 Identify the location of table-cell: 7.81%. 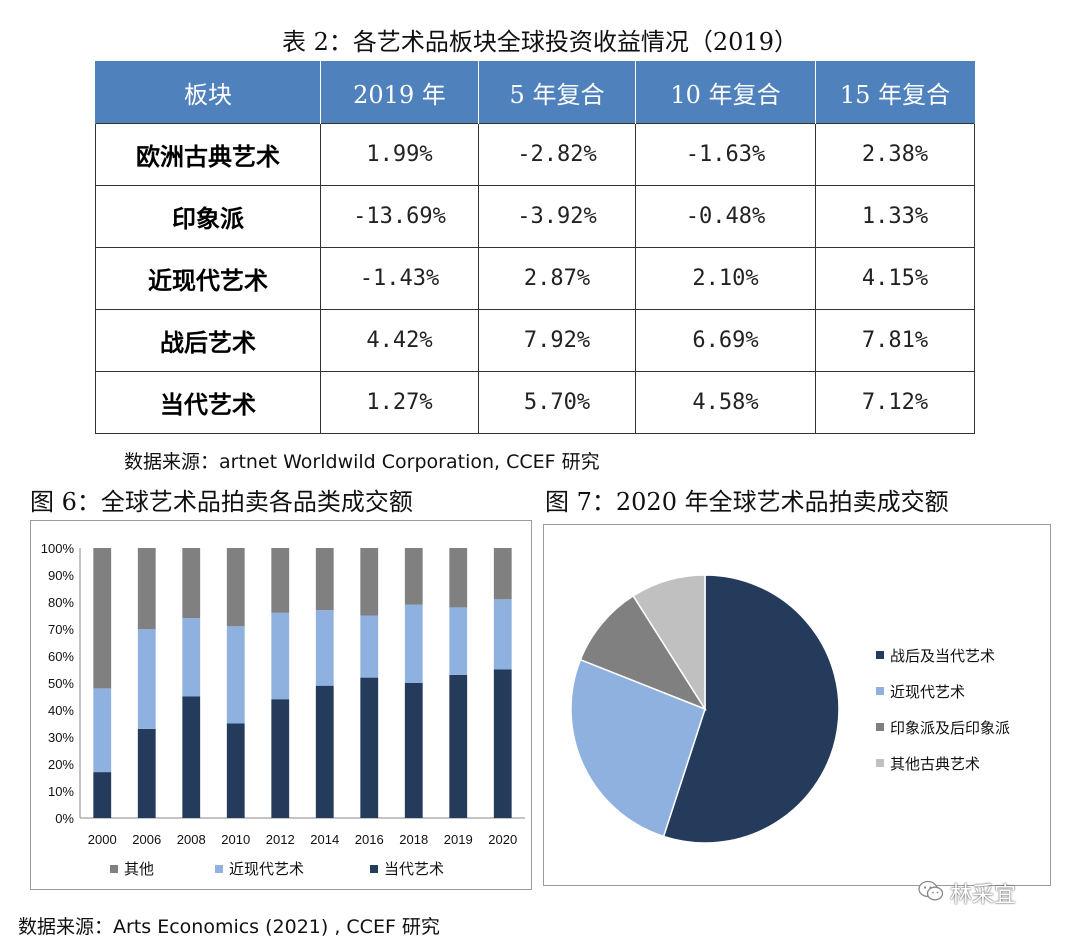
(895, 340).